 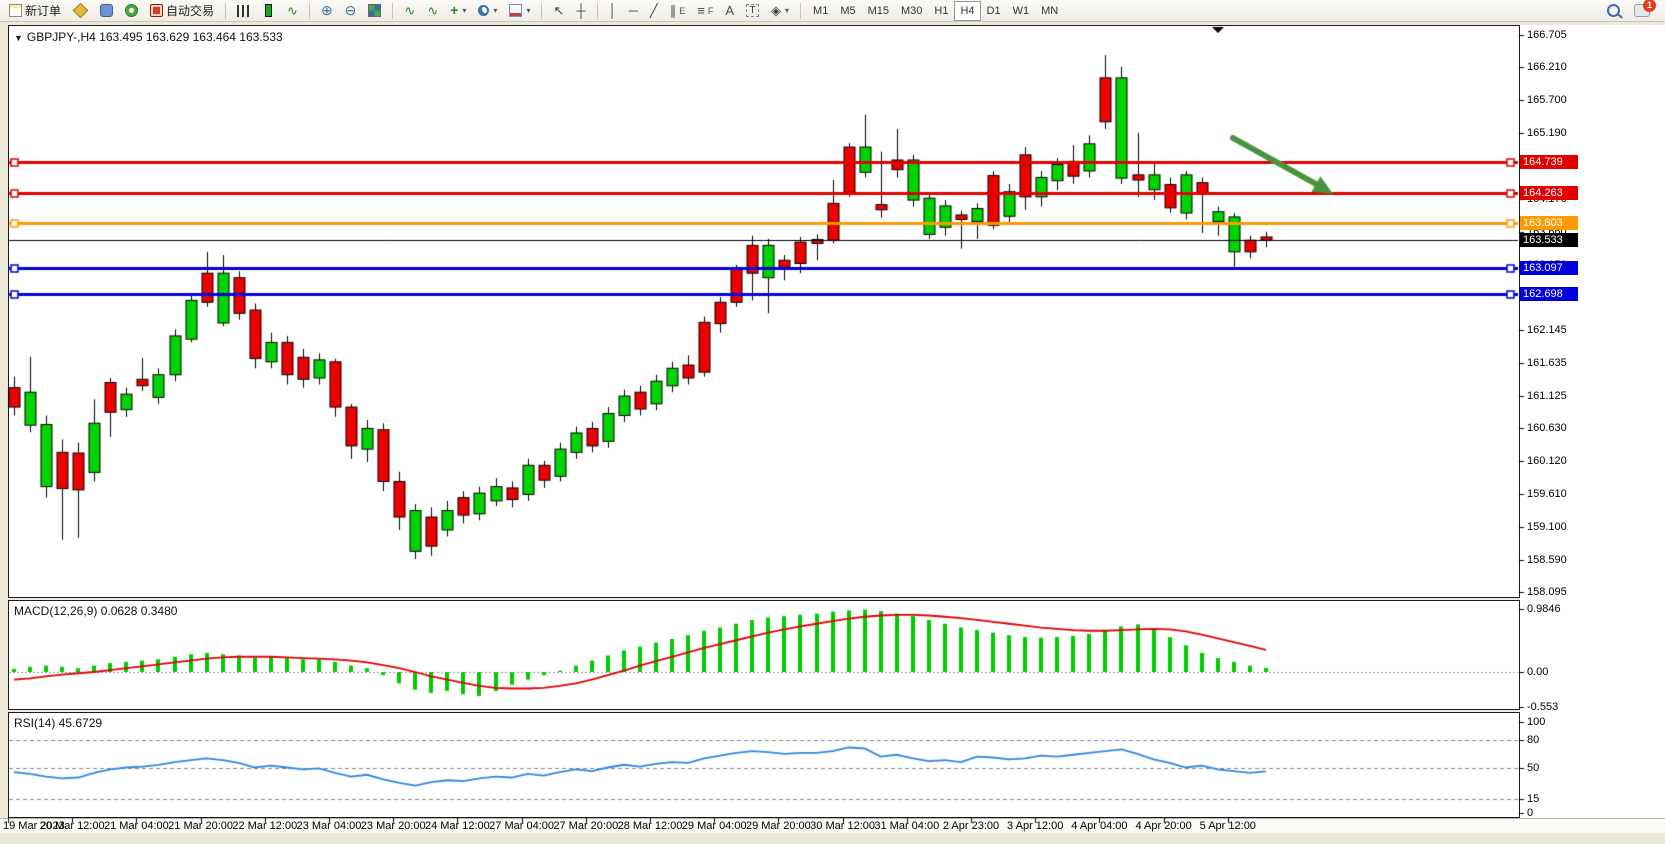 I want to click on rsi-label: RSI(14) 45.6729, so click(x=58, y=723).